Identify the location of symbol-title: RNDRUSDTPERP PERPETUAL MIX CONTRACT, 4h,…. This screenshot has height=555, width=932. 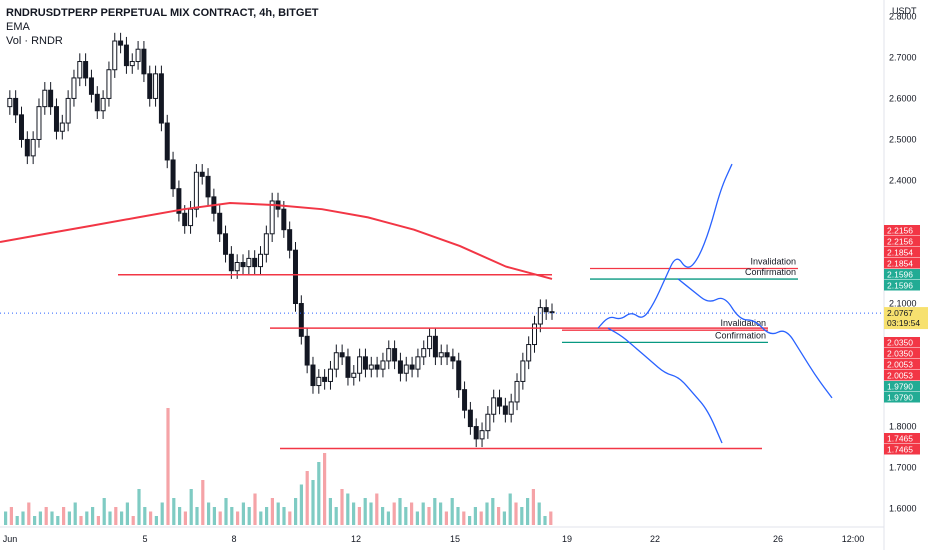
(162, 13).